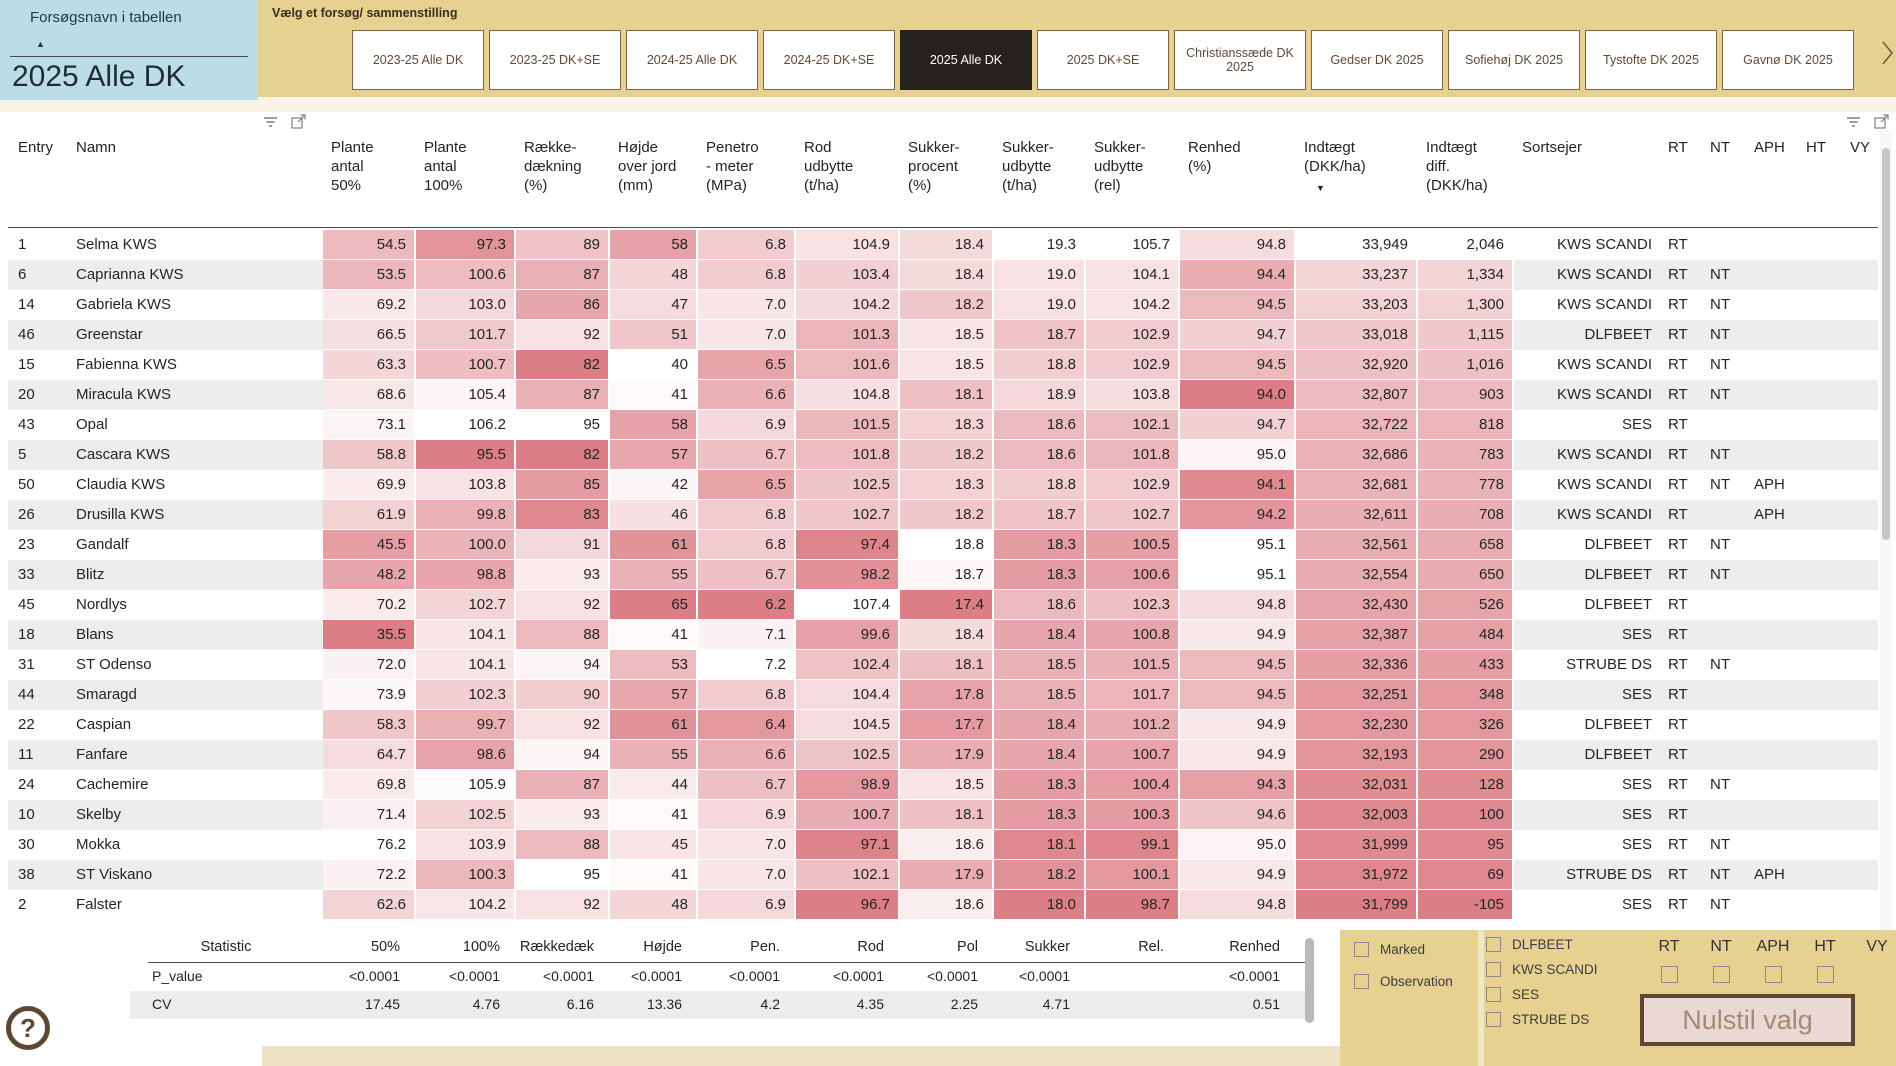  Describe the element at coordinates (654, 815) in the screenshot. I see `cell-hojde: 41` at that location.